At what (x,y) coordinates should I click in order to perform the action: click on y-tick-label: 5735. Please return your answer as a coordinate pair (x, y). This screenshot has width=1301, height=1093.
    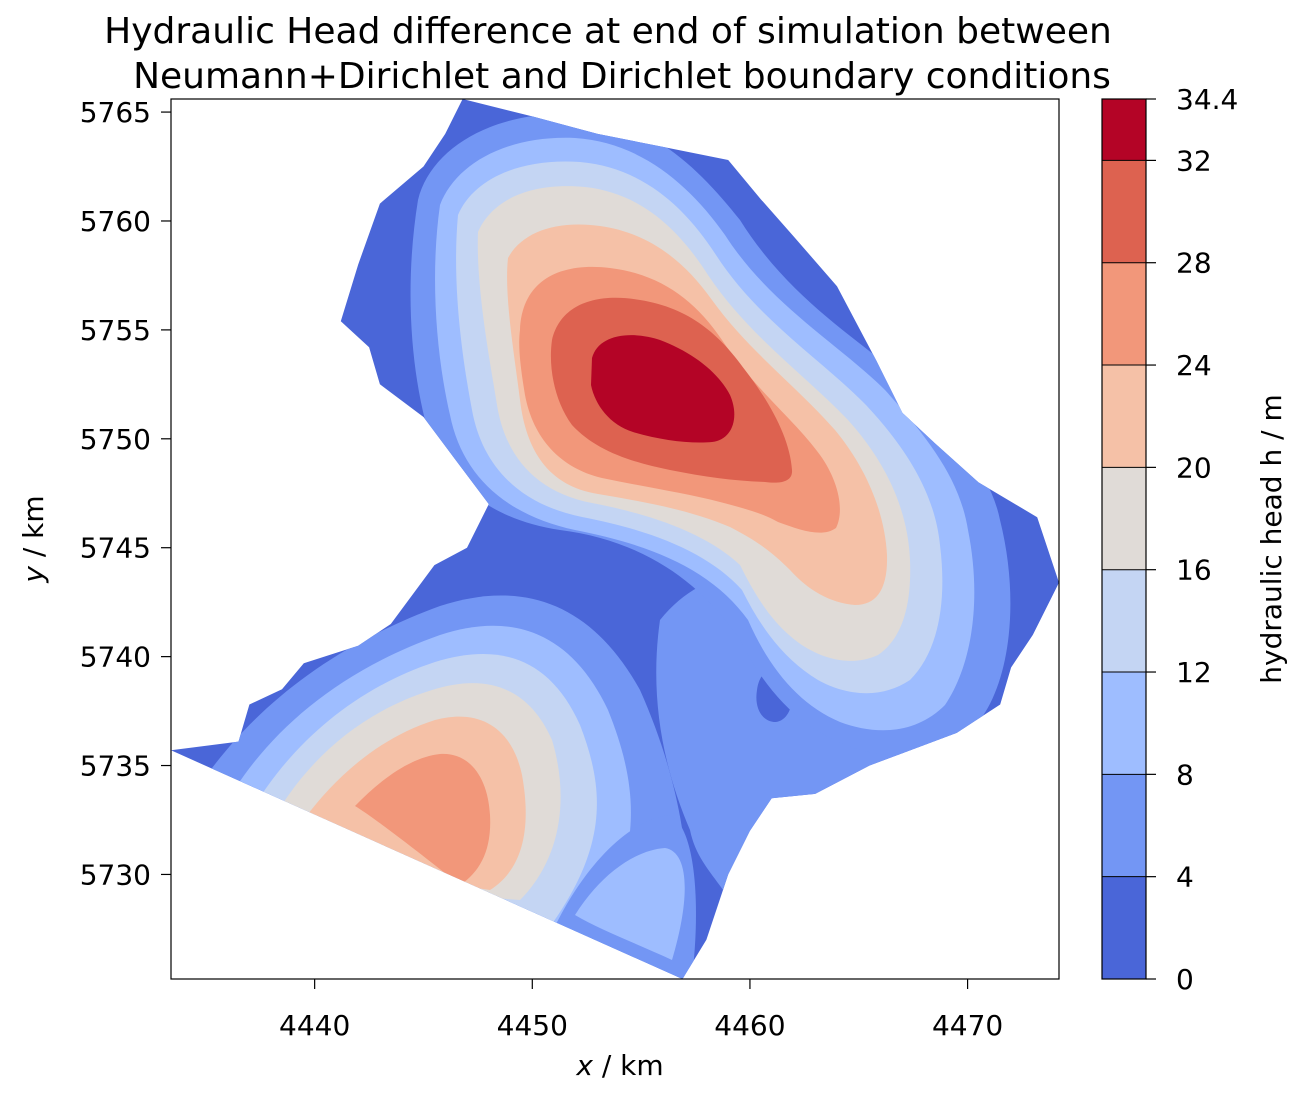
    Looking at the image, I should click on (115, 766).